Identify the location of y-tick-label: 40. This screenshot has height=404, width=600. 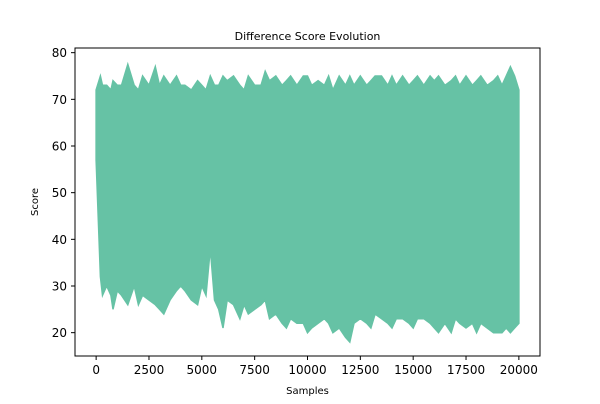
(59, 240).